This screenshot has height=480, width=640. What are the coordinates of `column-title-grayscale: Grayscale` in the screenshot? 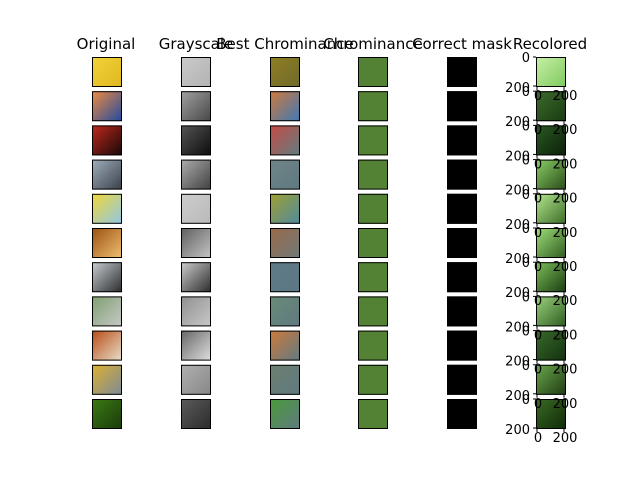 It's located at (196, 44).